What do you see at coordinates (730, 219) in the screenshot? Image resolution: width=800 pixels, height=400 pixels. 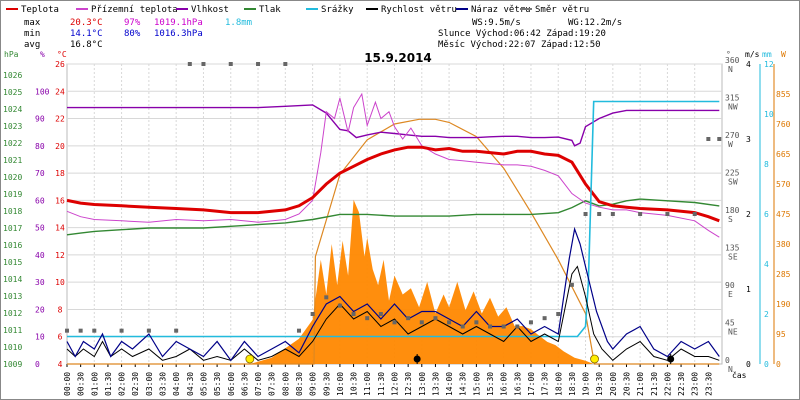 I see `dir-tick-label: S` at bounding box center [730, 219].